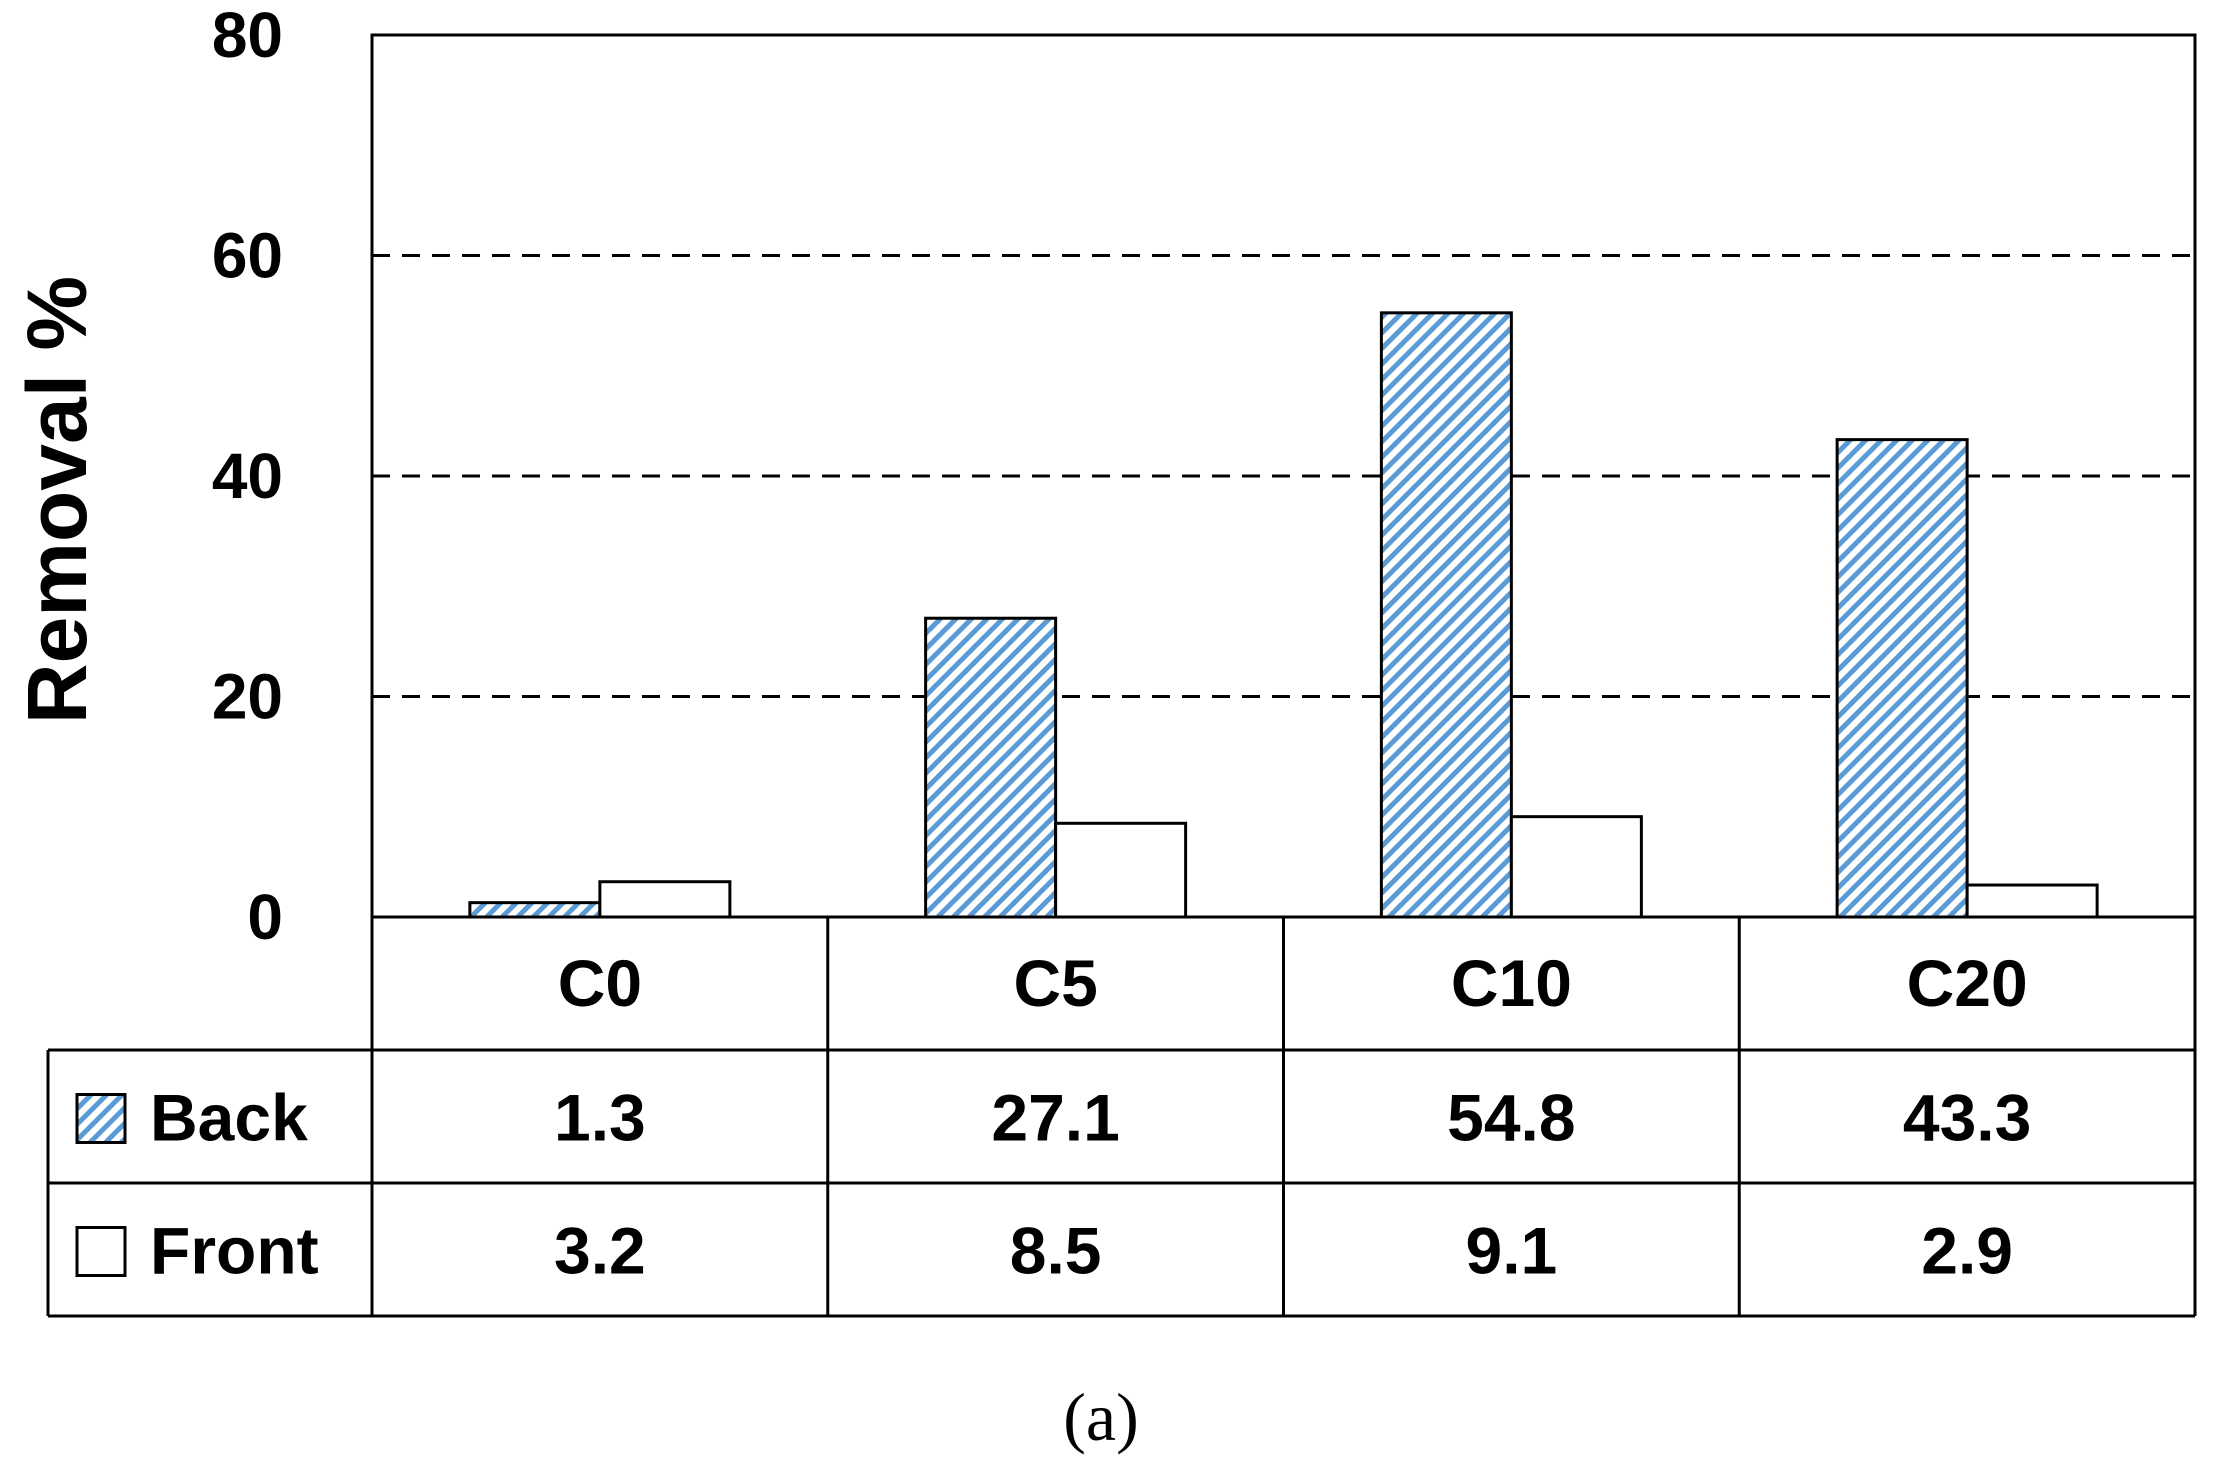  Describe the element at coordinates (247, 35) in the screenshot. I see `y-tick-label: 80` at that location.